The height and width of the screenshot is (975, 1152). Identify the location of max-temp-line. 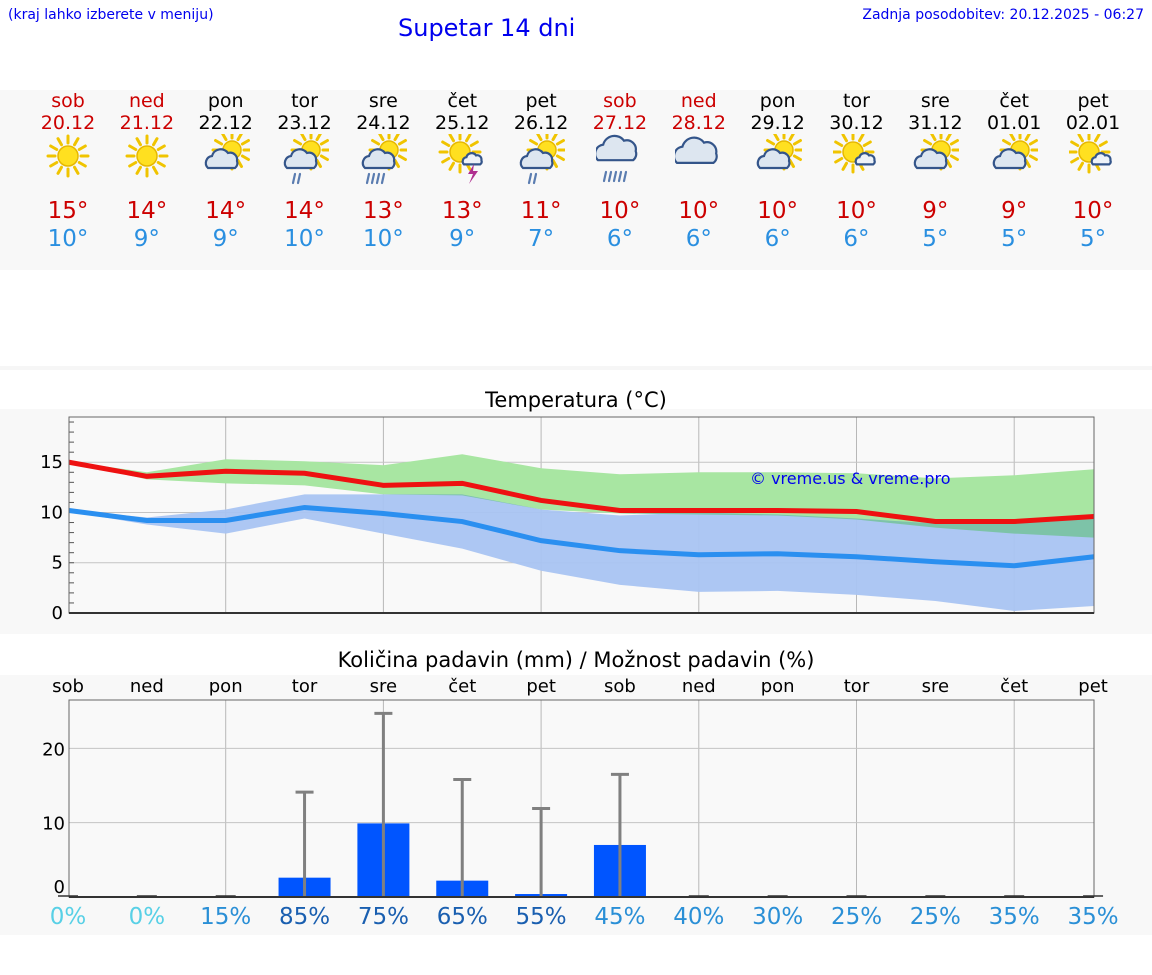
(581, 492).